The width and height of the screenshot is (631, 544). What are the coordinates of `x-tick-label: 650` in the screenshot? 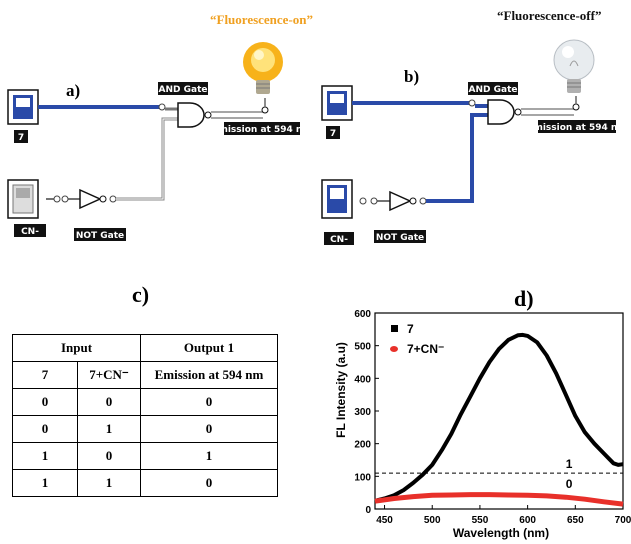 It's located at (575, 520).